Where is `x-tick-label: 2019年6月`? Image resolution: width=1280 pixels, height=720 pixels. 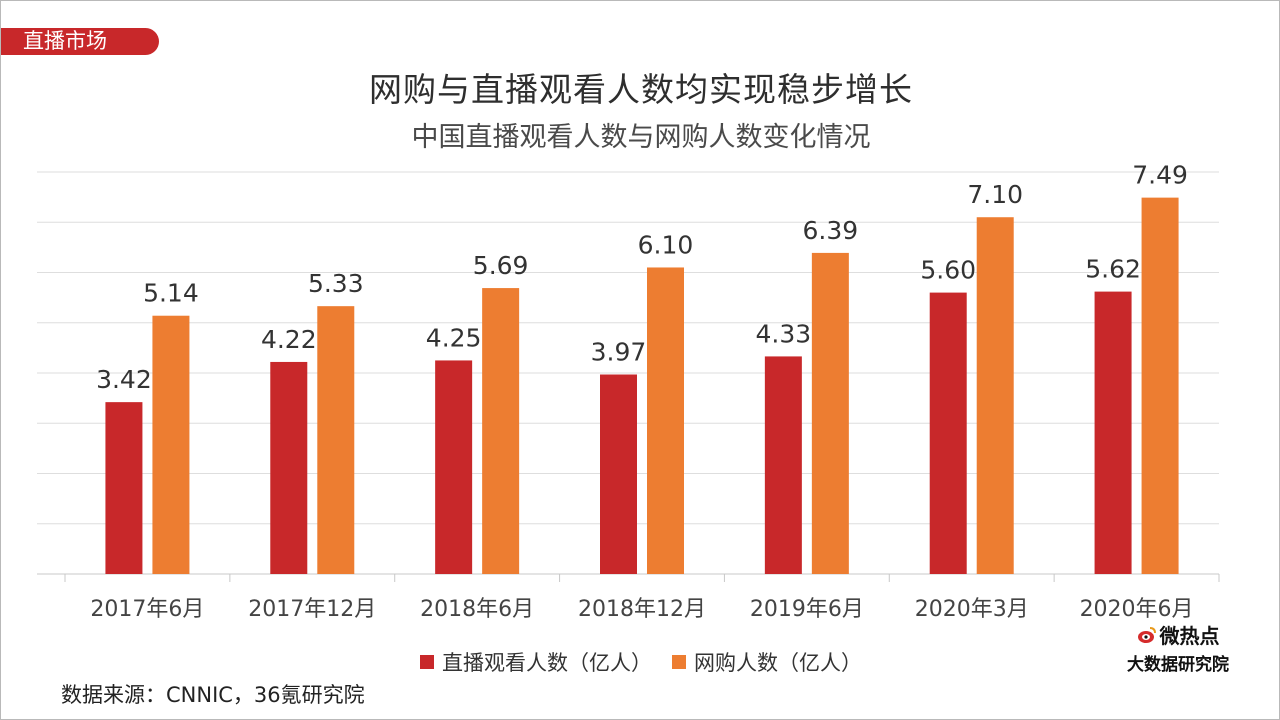 x-tick-label: 2019年6月 is located at coordinates (807, 609).